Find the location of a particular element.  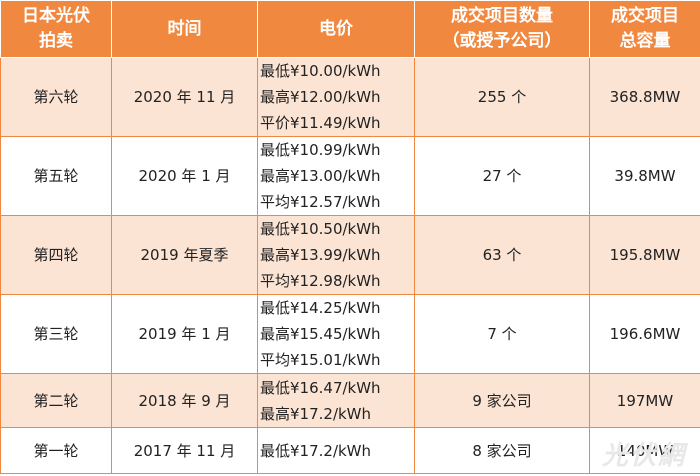

header-round: 日本光伏 拍卖 is located at coordinates (56, 29).